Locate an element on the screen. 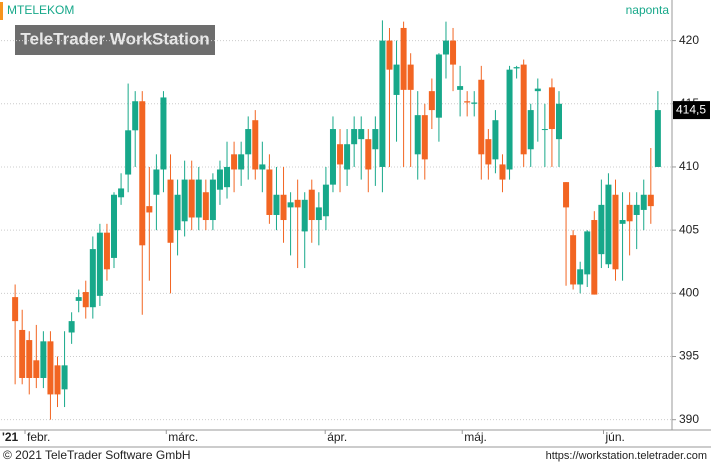 The image size is (711, 466). watermark: TeleTrader WorkStation is located at coordinates (114, 38).